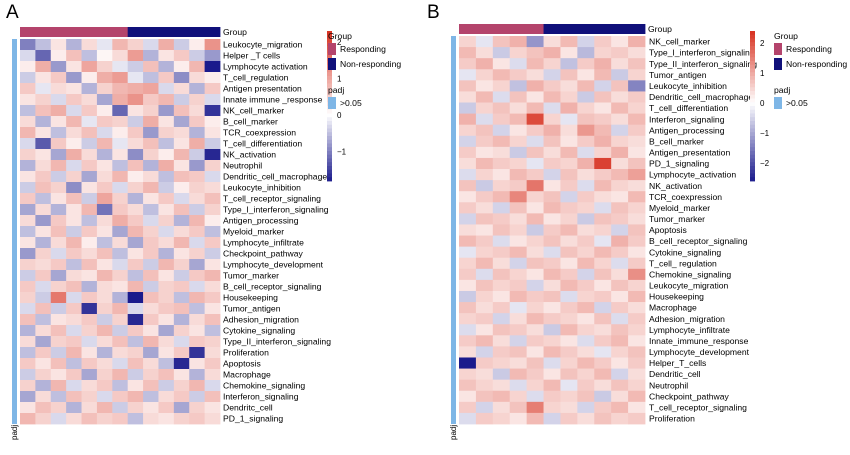 The image size is (850, 455). I want to click on row-label: Proliferation, so click(246, 353).